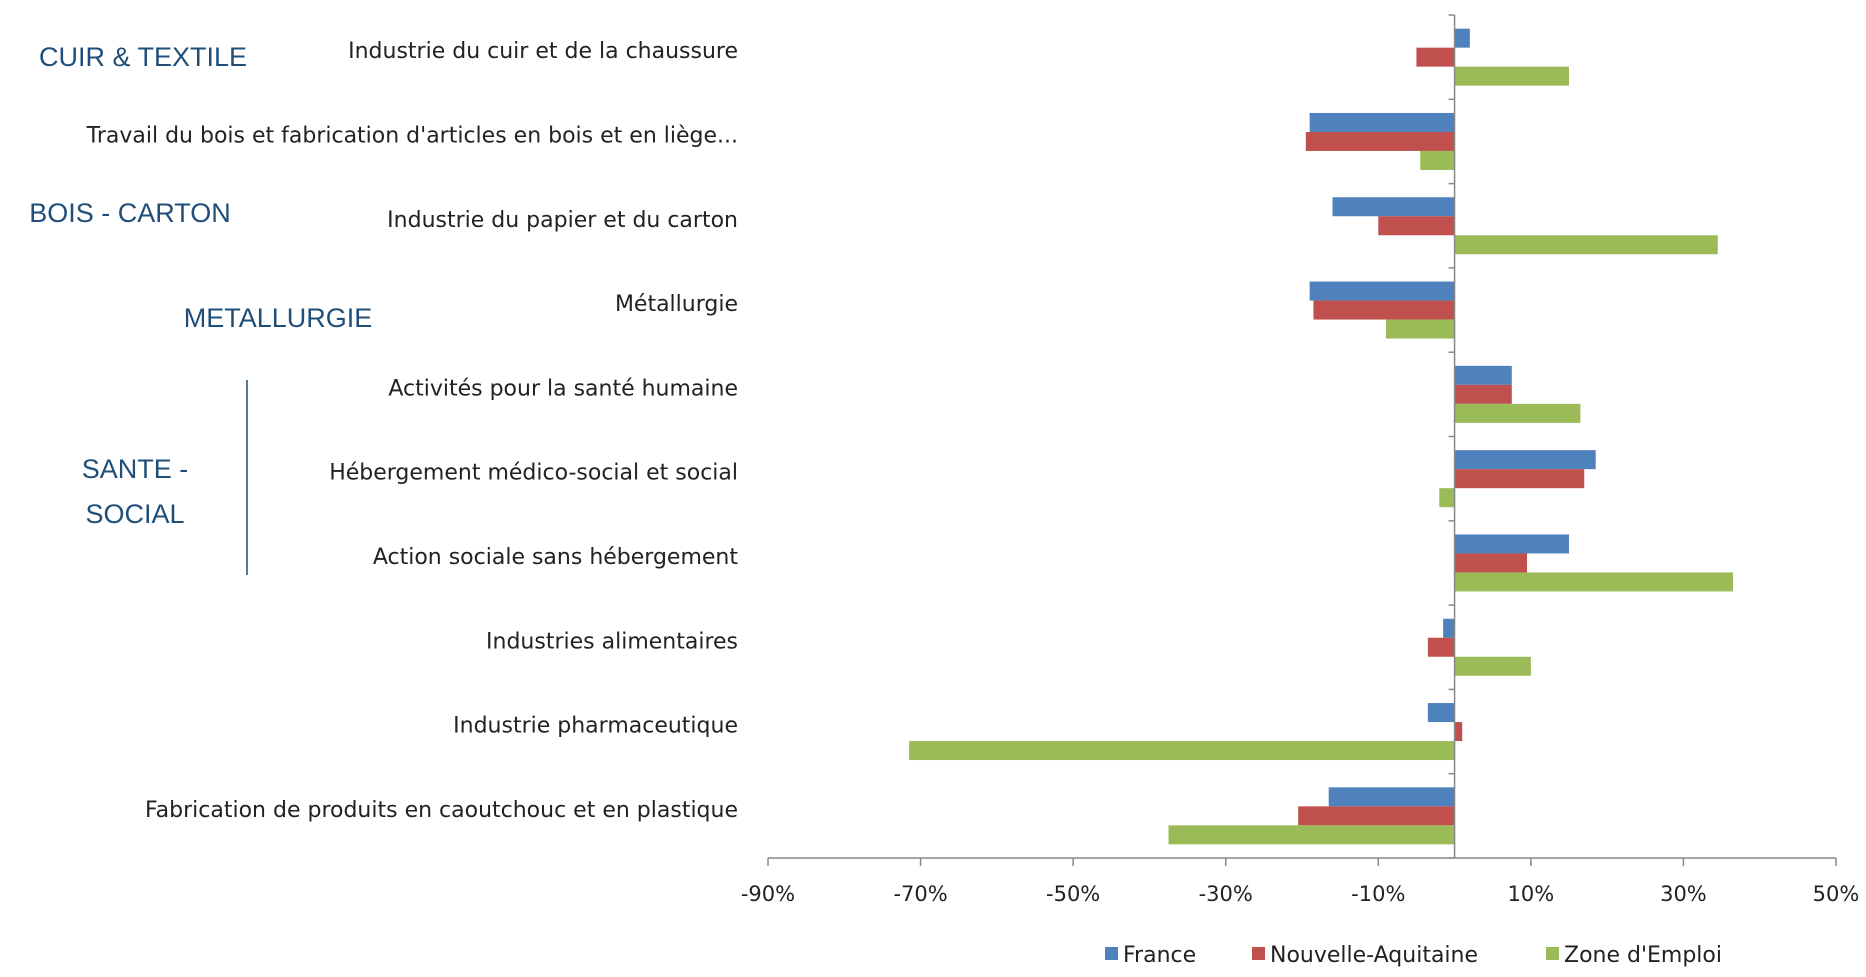 This screenshot has height=977, width=1866. I want to click on category-label: Hébergement médico-social et social, so click(533, 473).